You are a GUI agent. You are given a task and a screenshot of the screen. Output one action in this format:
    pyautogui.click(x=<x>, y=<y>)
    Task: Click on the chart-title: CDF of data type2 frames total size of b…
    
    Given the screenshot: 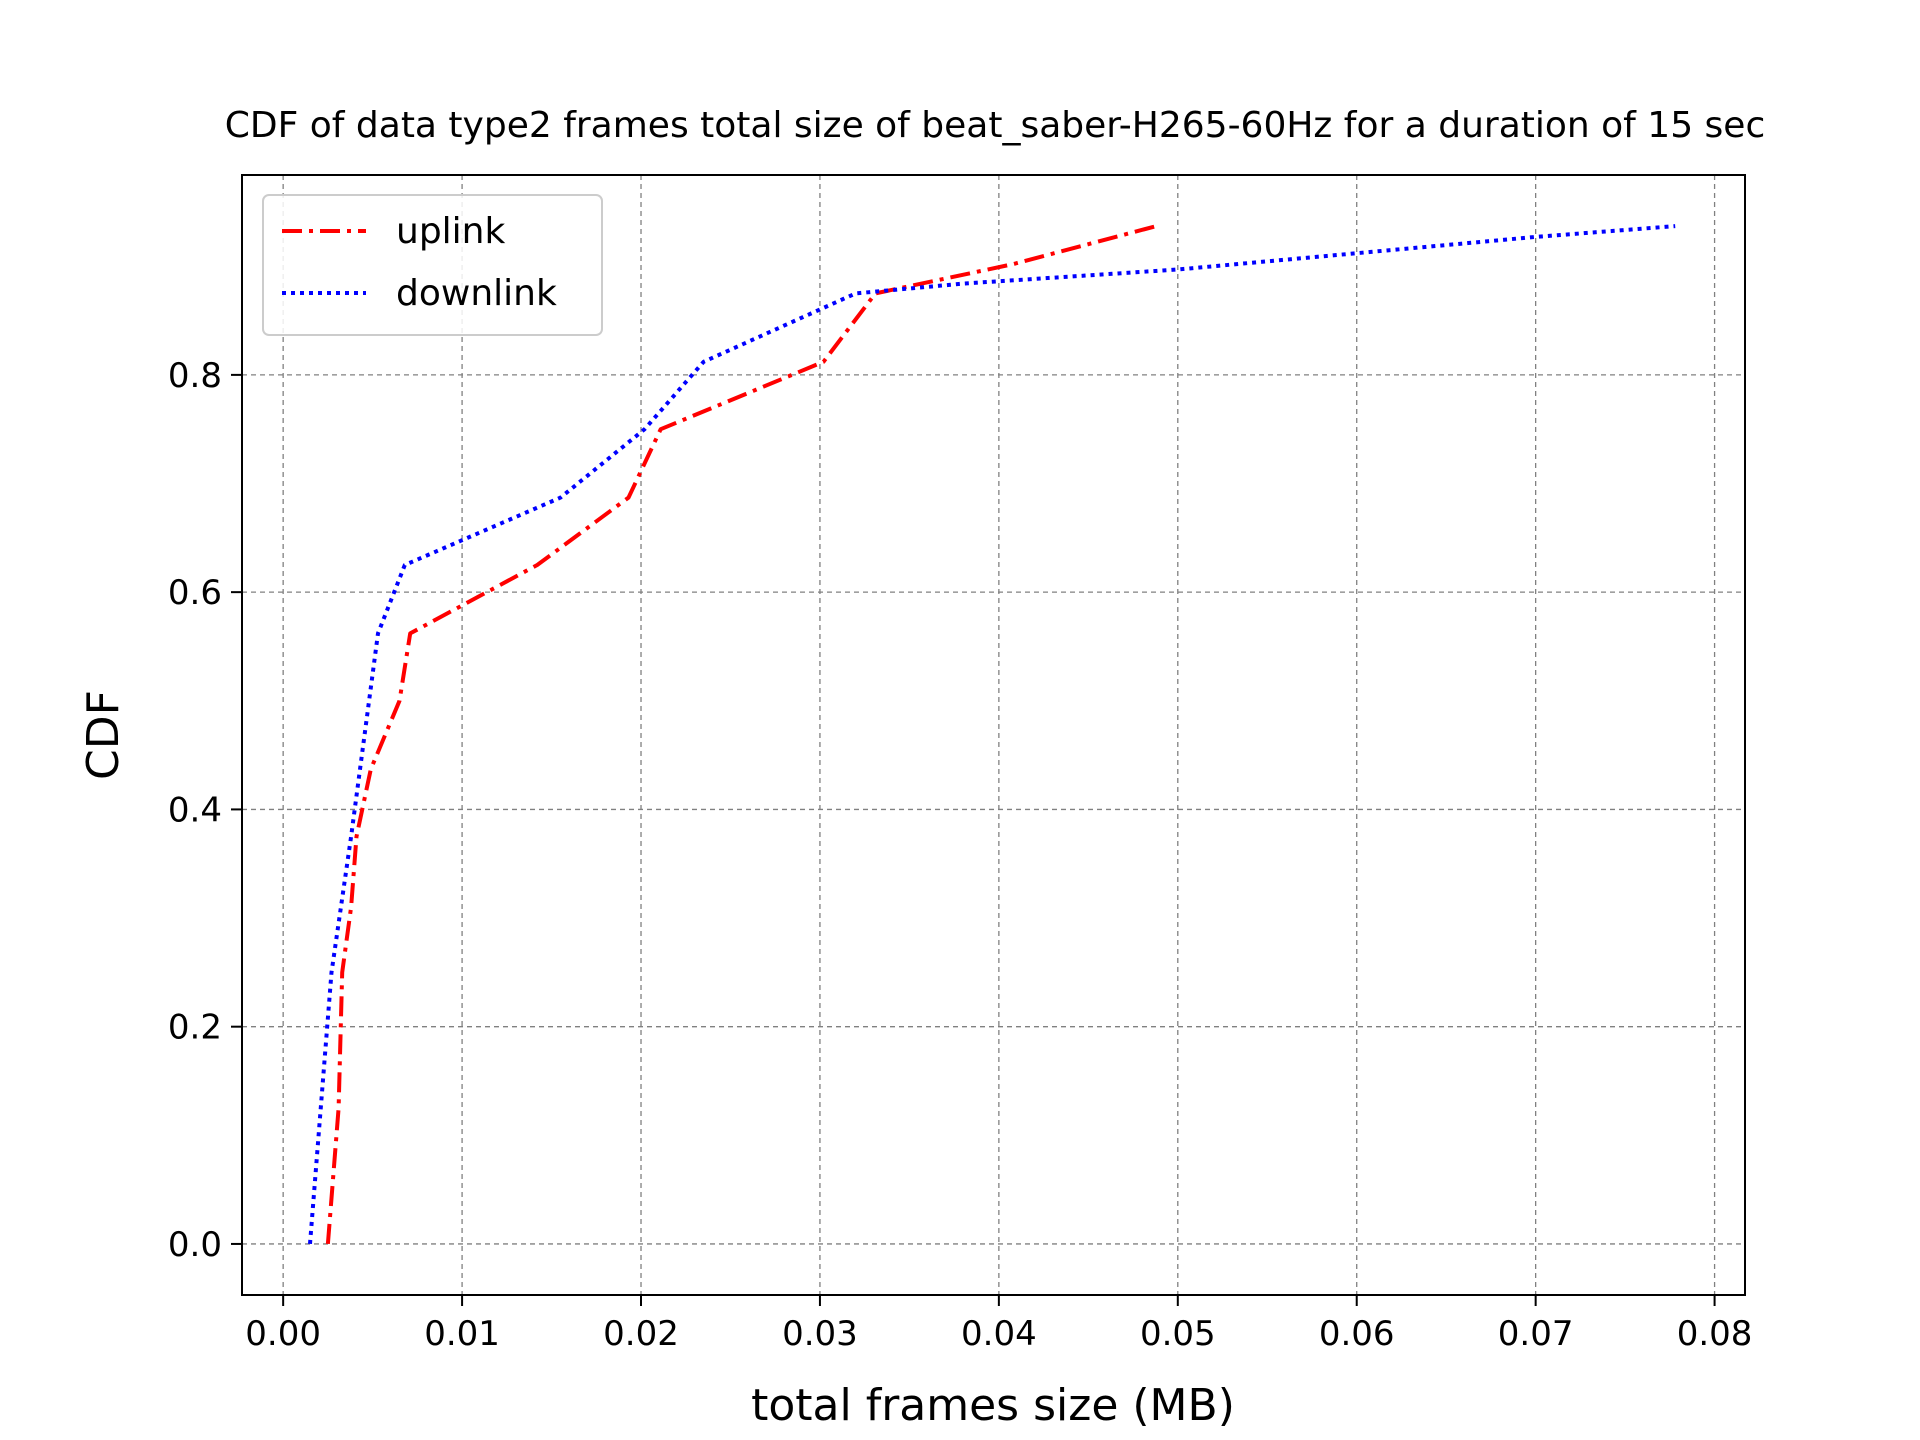 What is the action you would take?
    pyautogui.click(x=995, y=125)
    